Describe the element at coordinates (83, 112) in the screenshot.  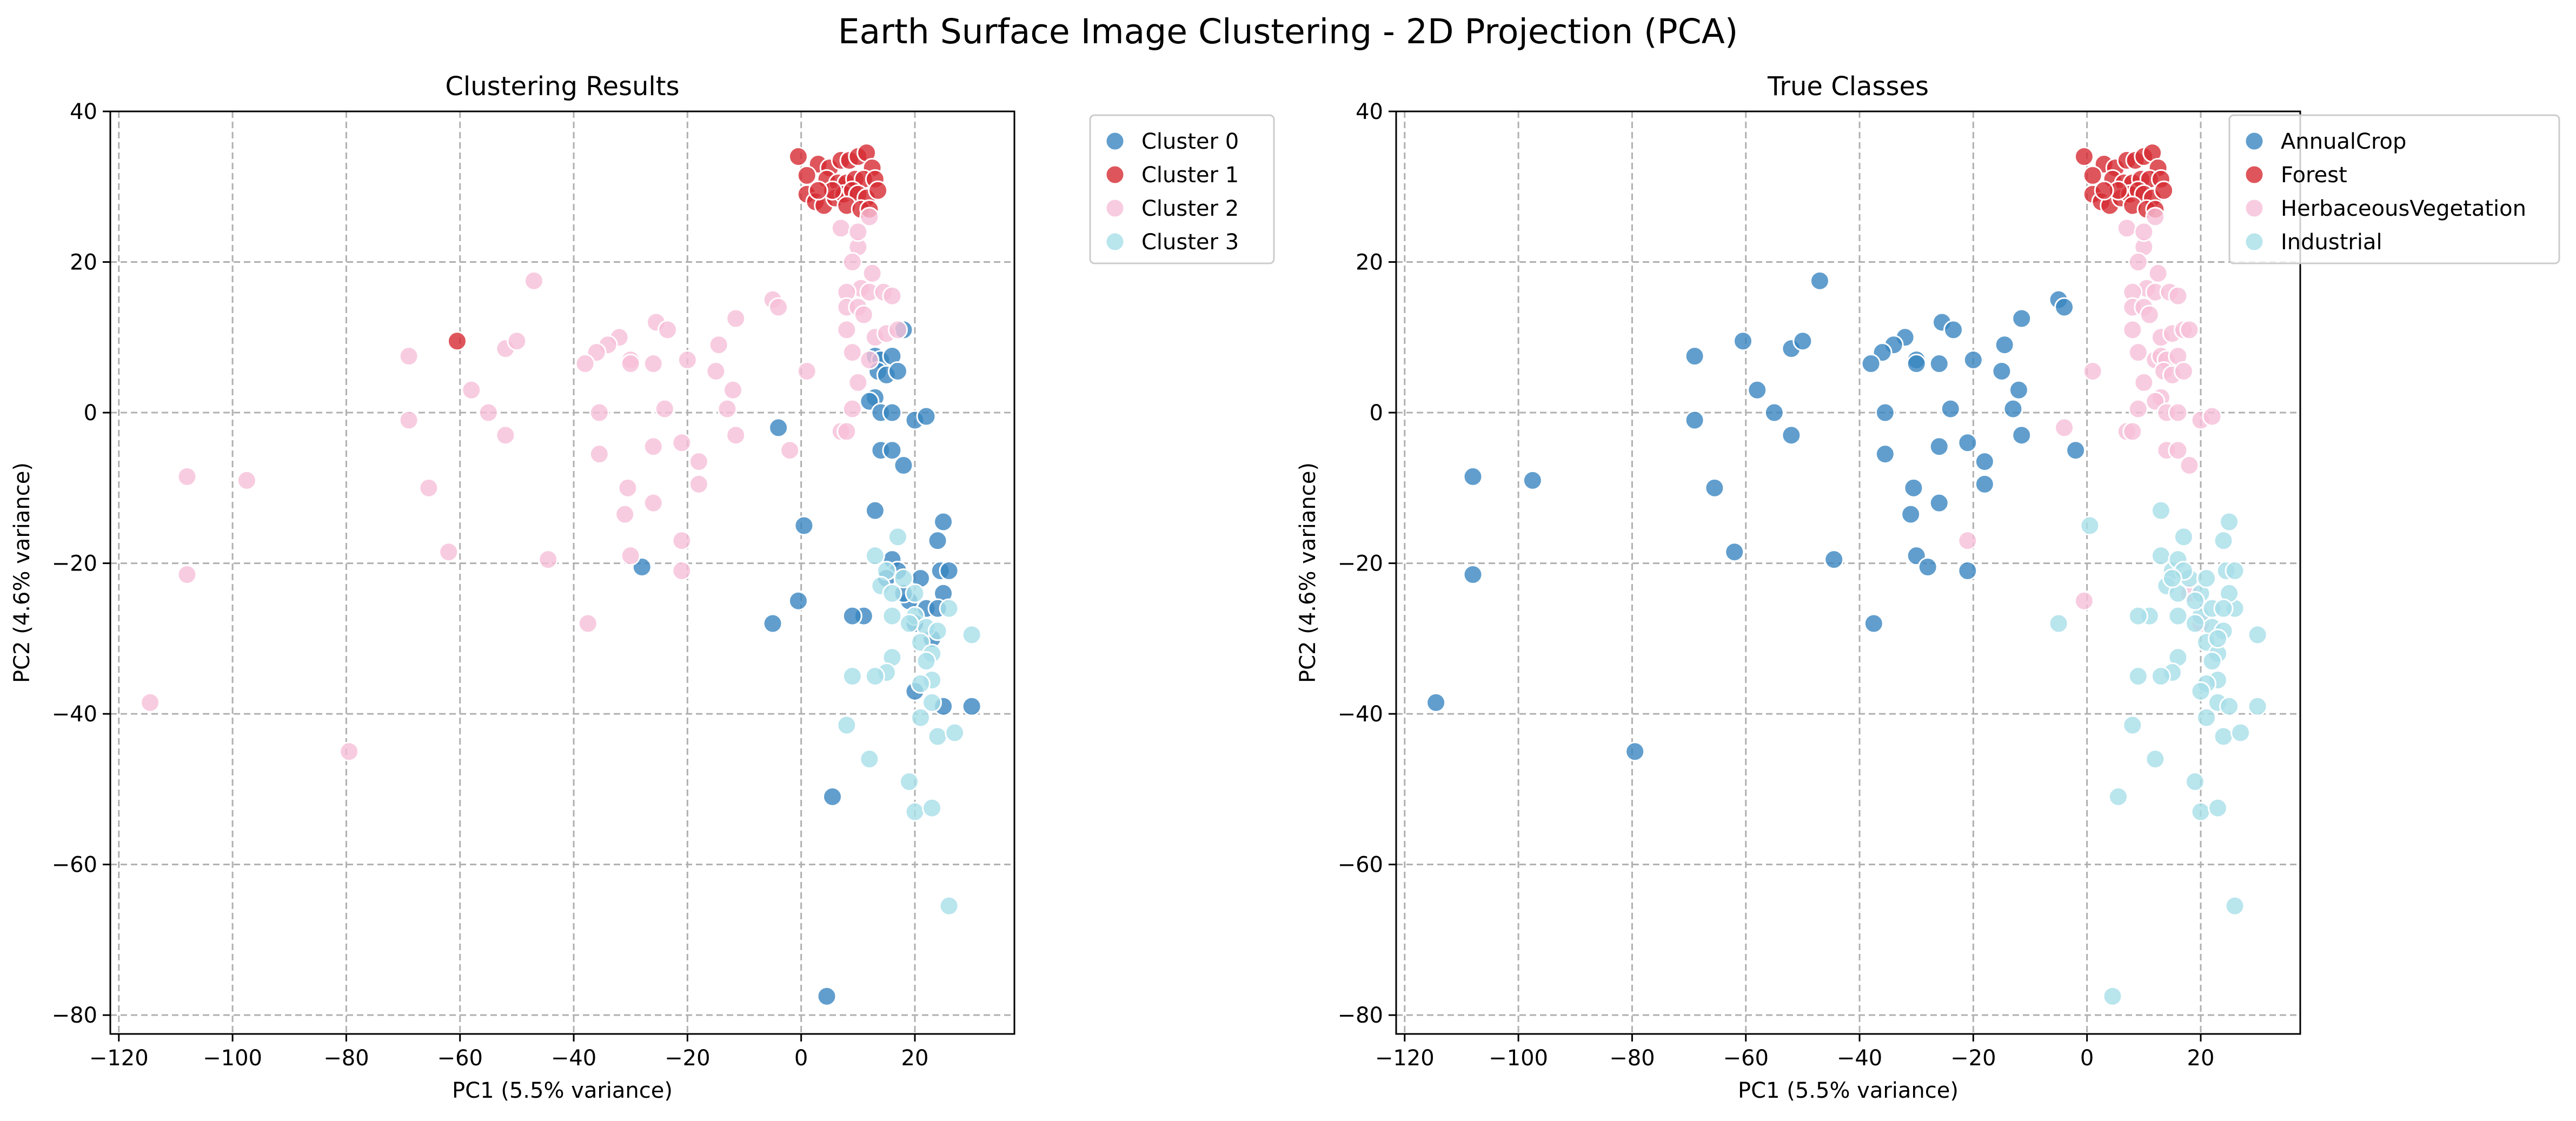
I see `y-tick-label: 40` at that location.